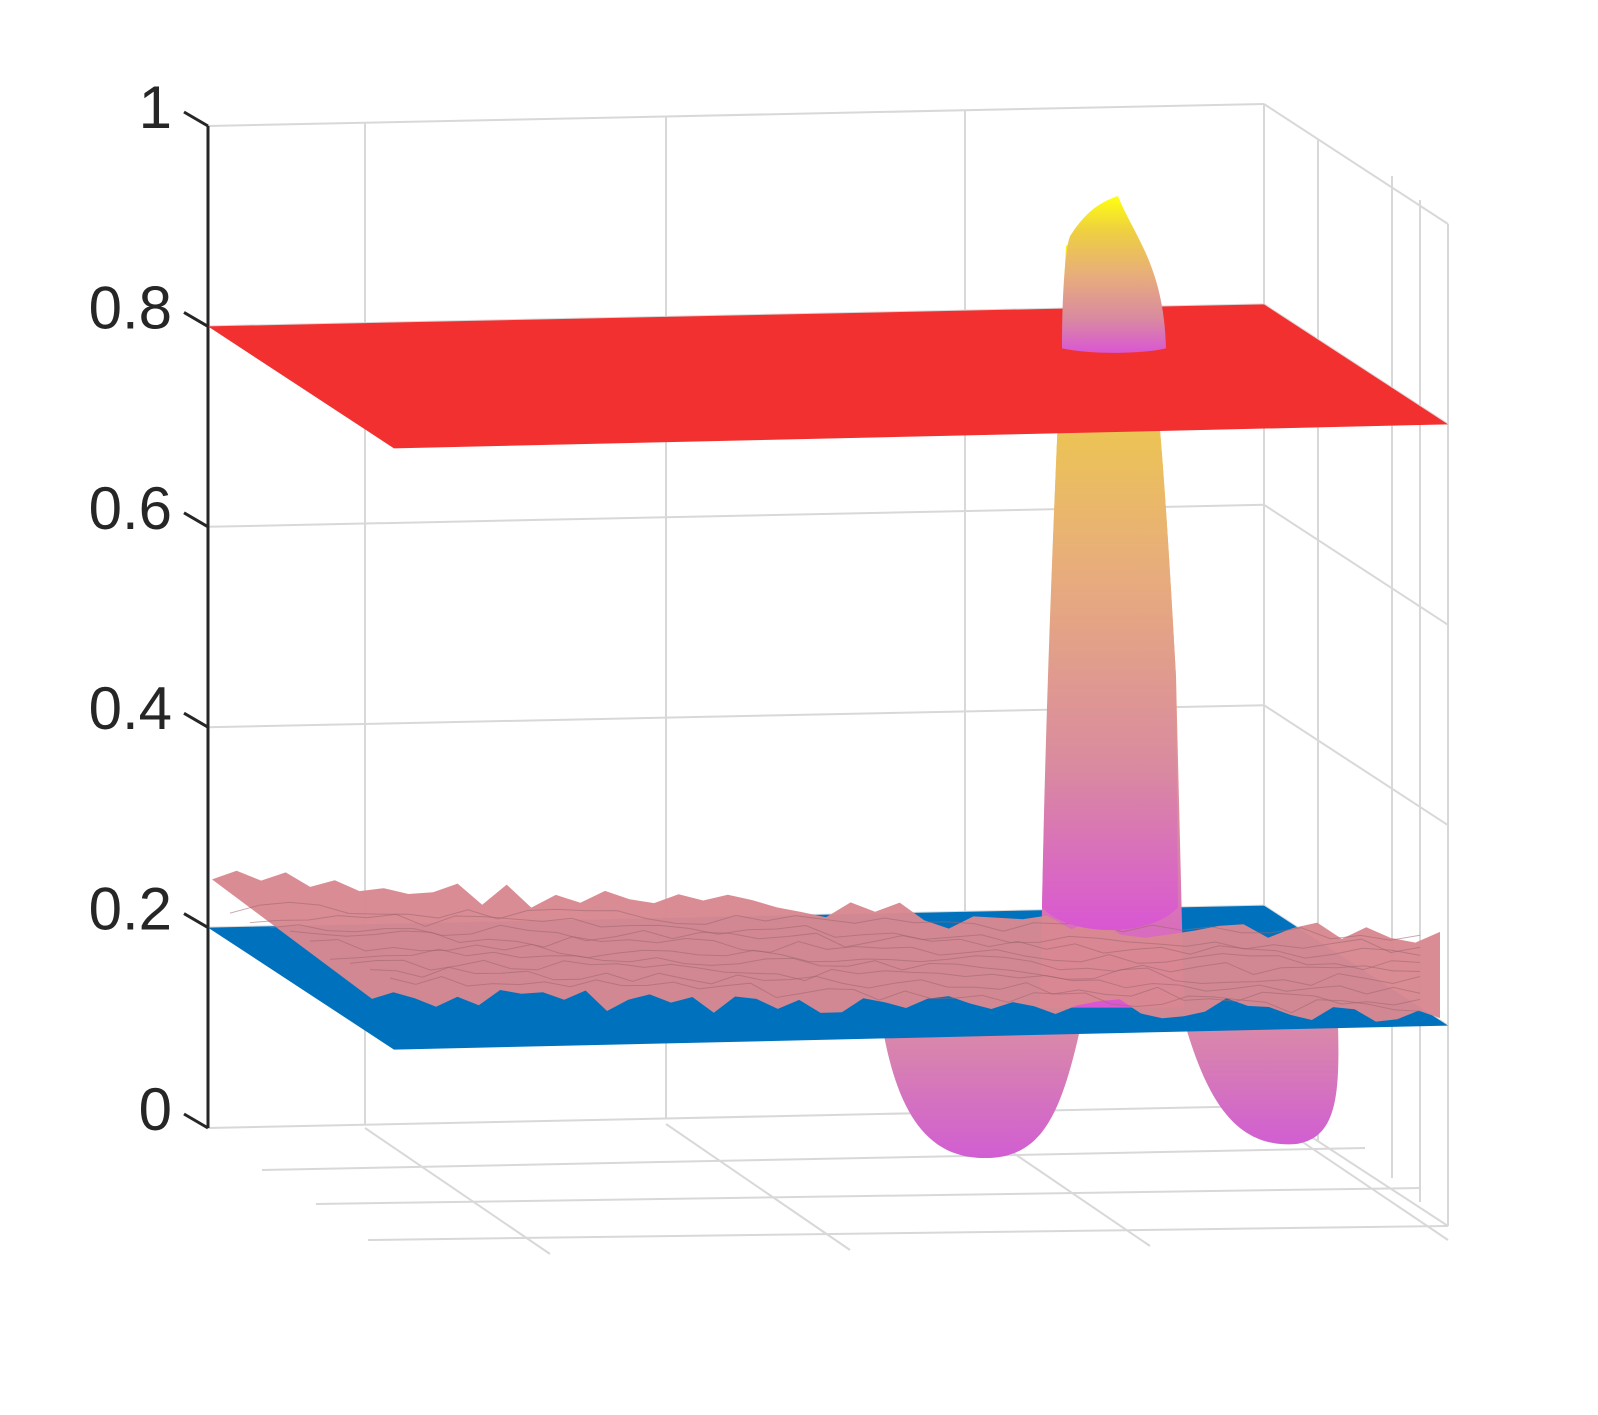  What do you see at coordinates (130, 708) in the screenshot?
I see `z-tick-label: 0.4` at bounding box center [130, 708].